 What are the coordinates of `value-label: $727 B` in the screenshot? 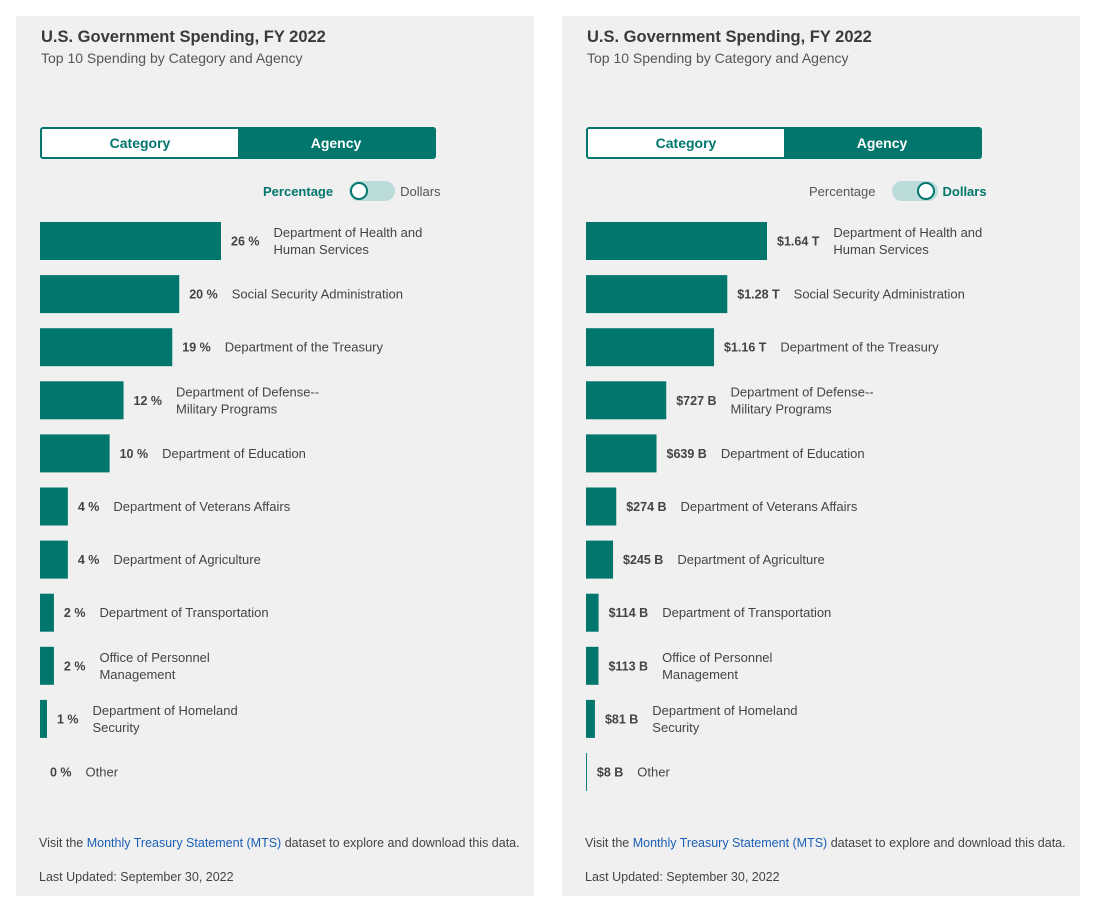 It's located at (696, 401).